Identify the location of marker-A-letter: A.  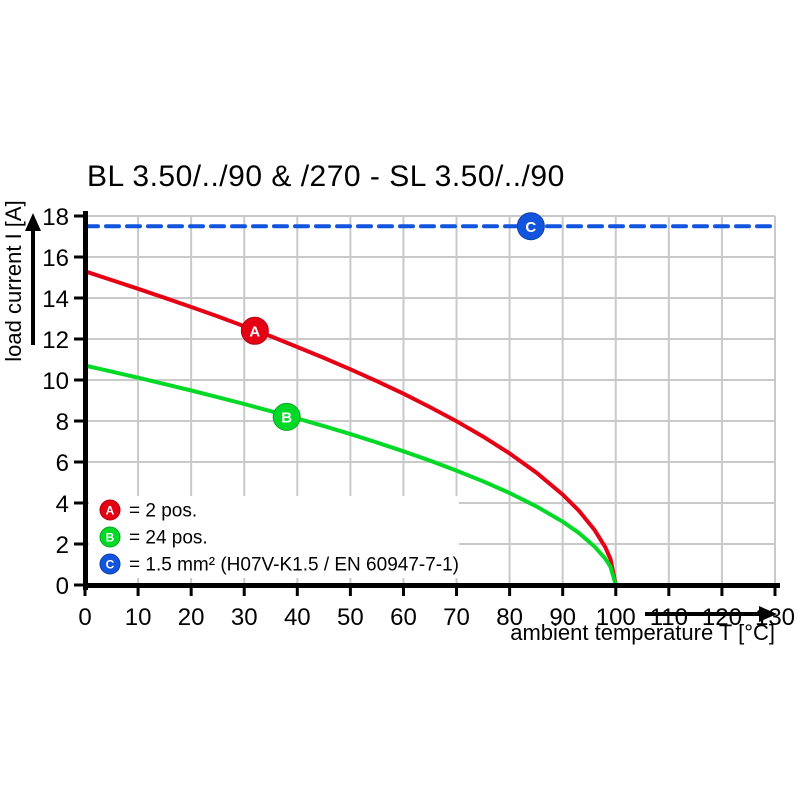
(254, 331).